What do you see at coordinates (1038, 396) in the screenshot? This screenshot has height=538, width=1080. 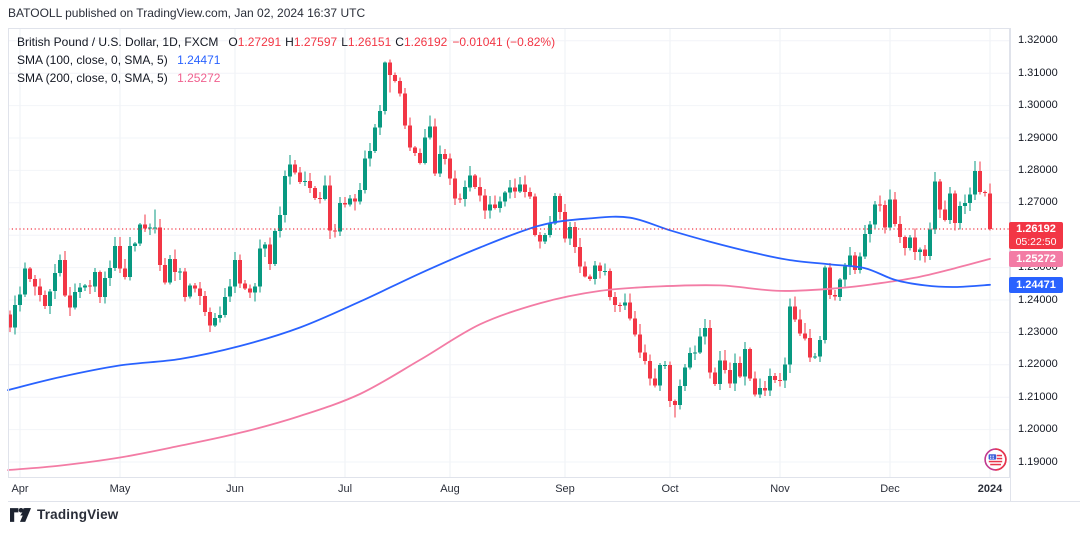 I see `price-tick-label: 1.21000` at bounding box center [1038, 396].